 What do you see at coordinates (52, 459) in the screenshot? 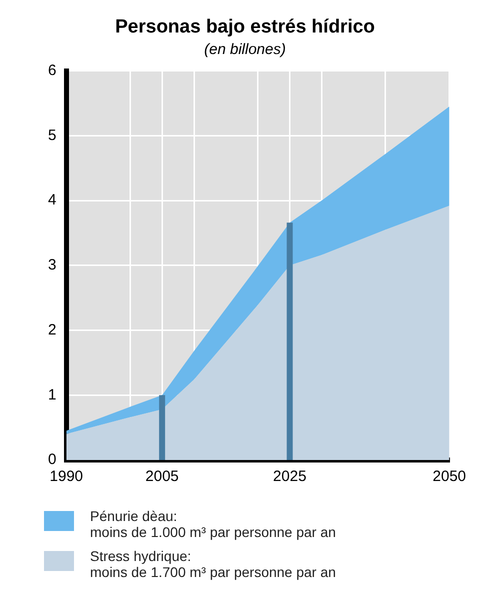
I see `y-tick-label: 0` at bounding box center [52, 459].